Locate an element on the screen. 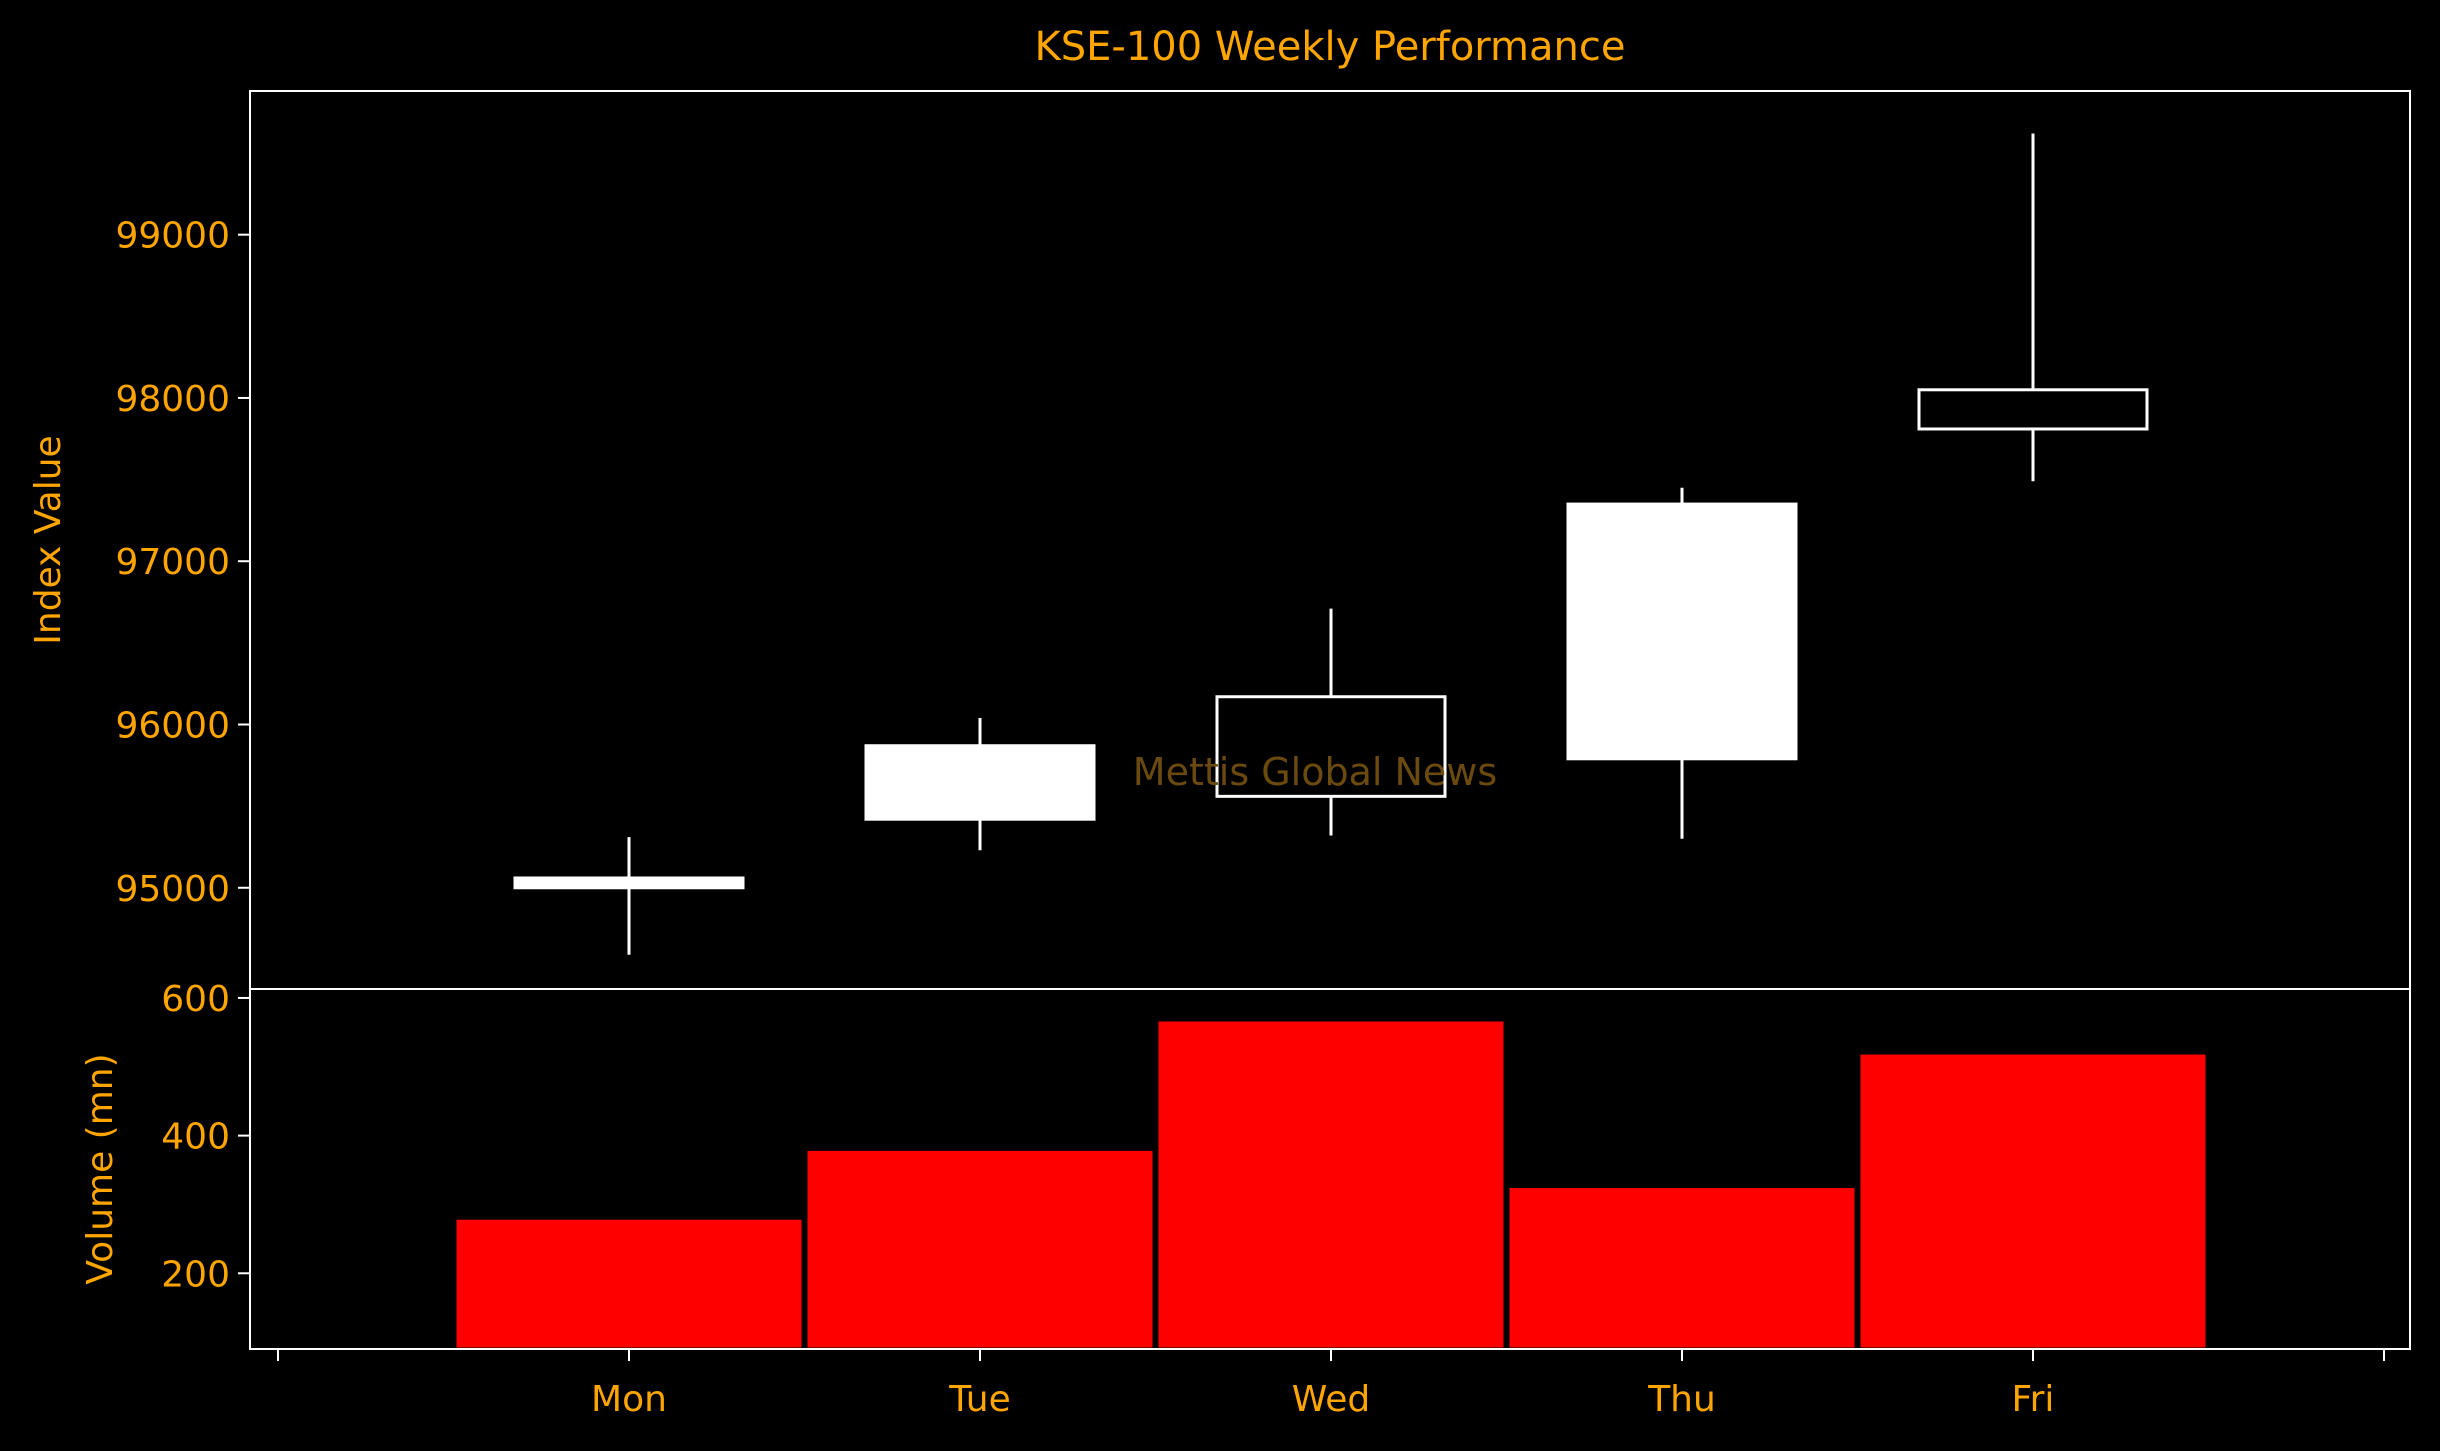 The width and height of the screenshot is (2440, 1451). volume-y-tick-label: 600 is located at coordinates (195, 999).